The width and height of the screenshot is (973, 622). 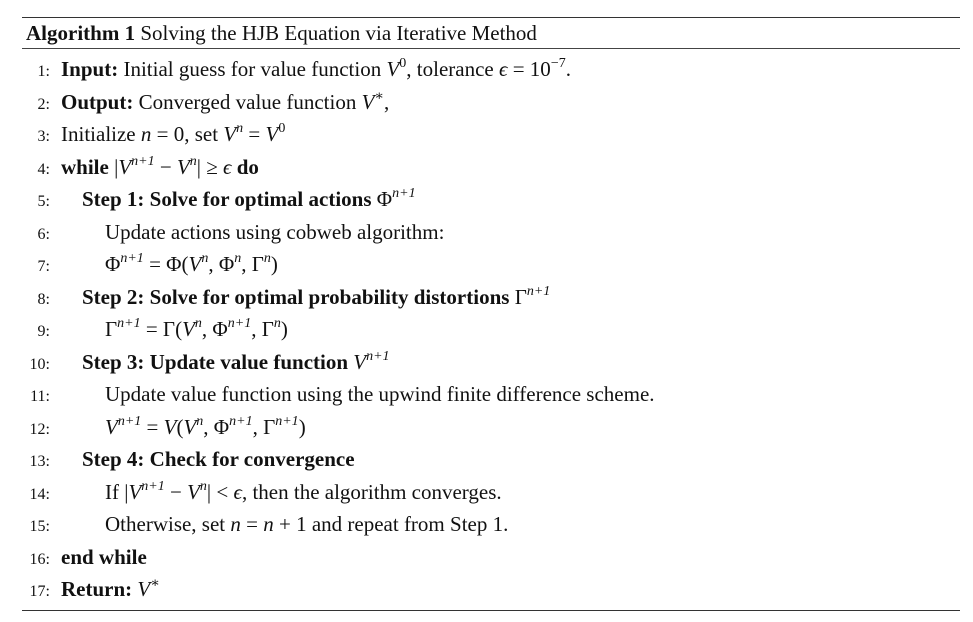 I want to click on line-17: 17: Return: V∗, so click(x=94, y=589).